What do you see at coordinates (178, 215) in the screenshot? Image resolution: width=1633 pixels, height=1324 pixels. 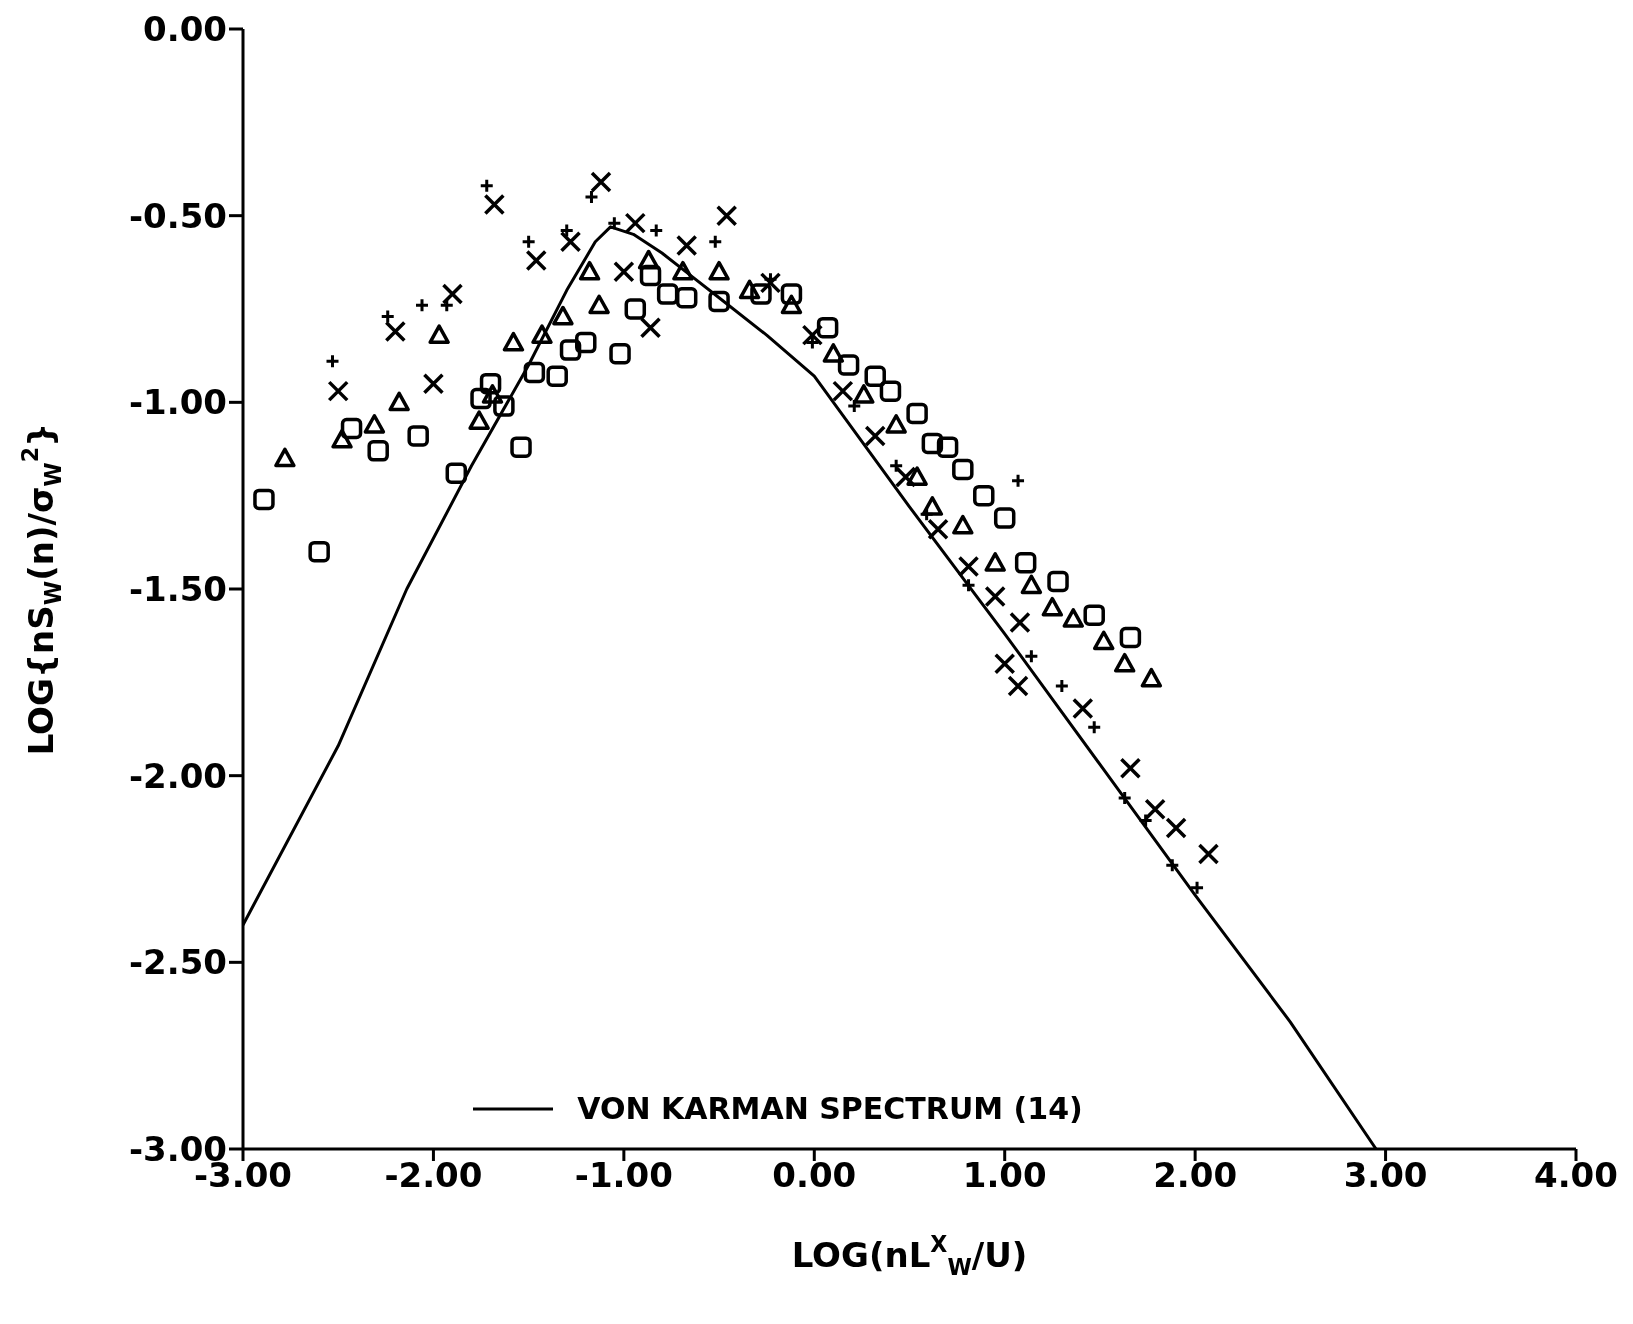 I see `y-tick-label: -0.50` at bounding box center [178, 215].